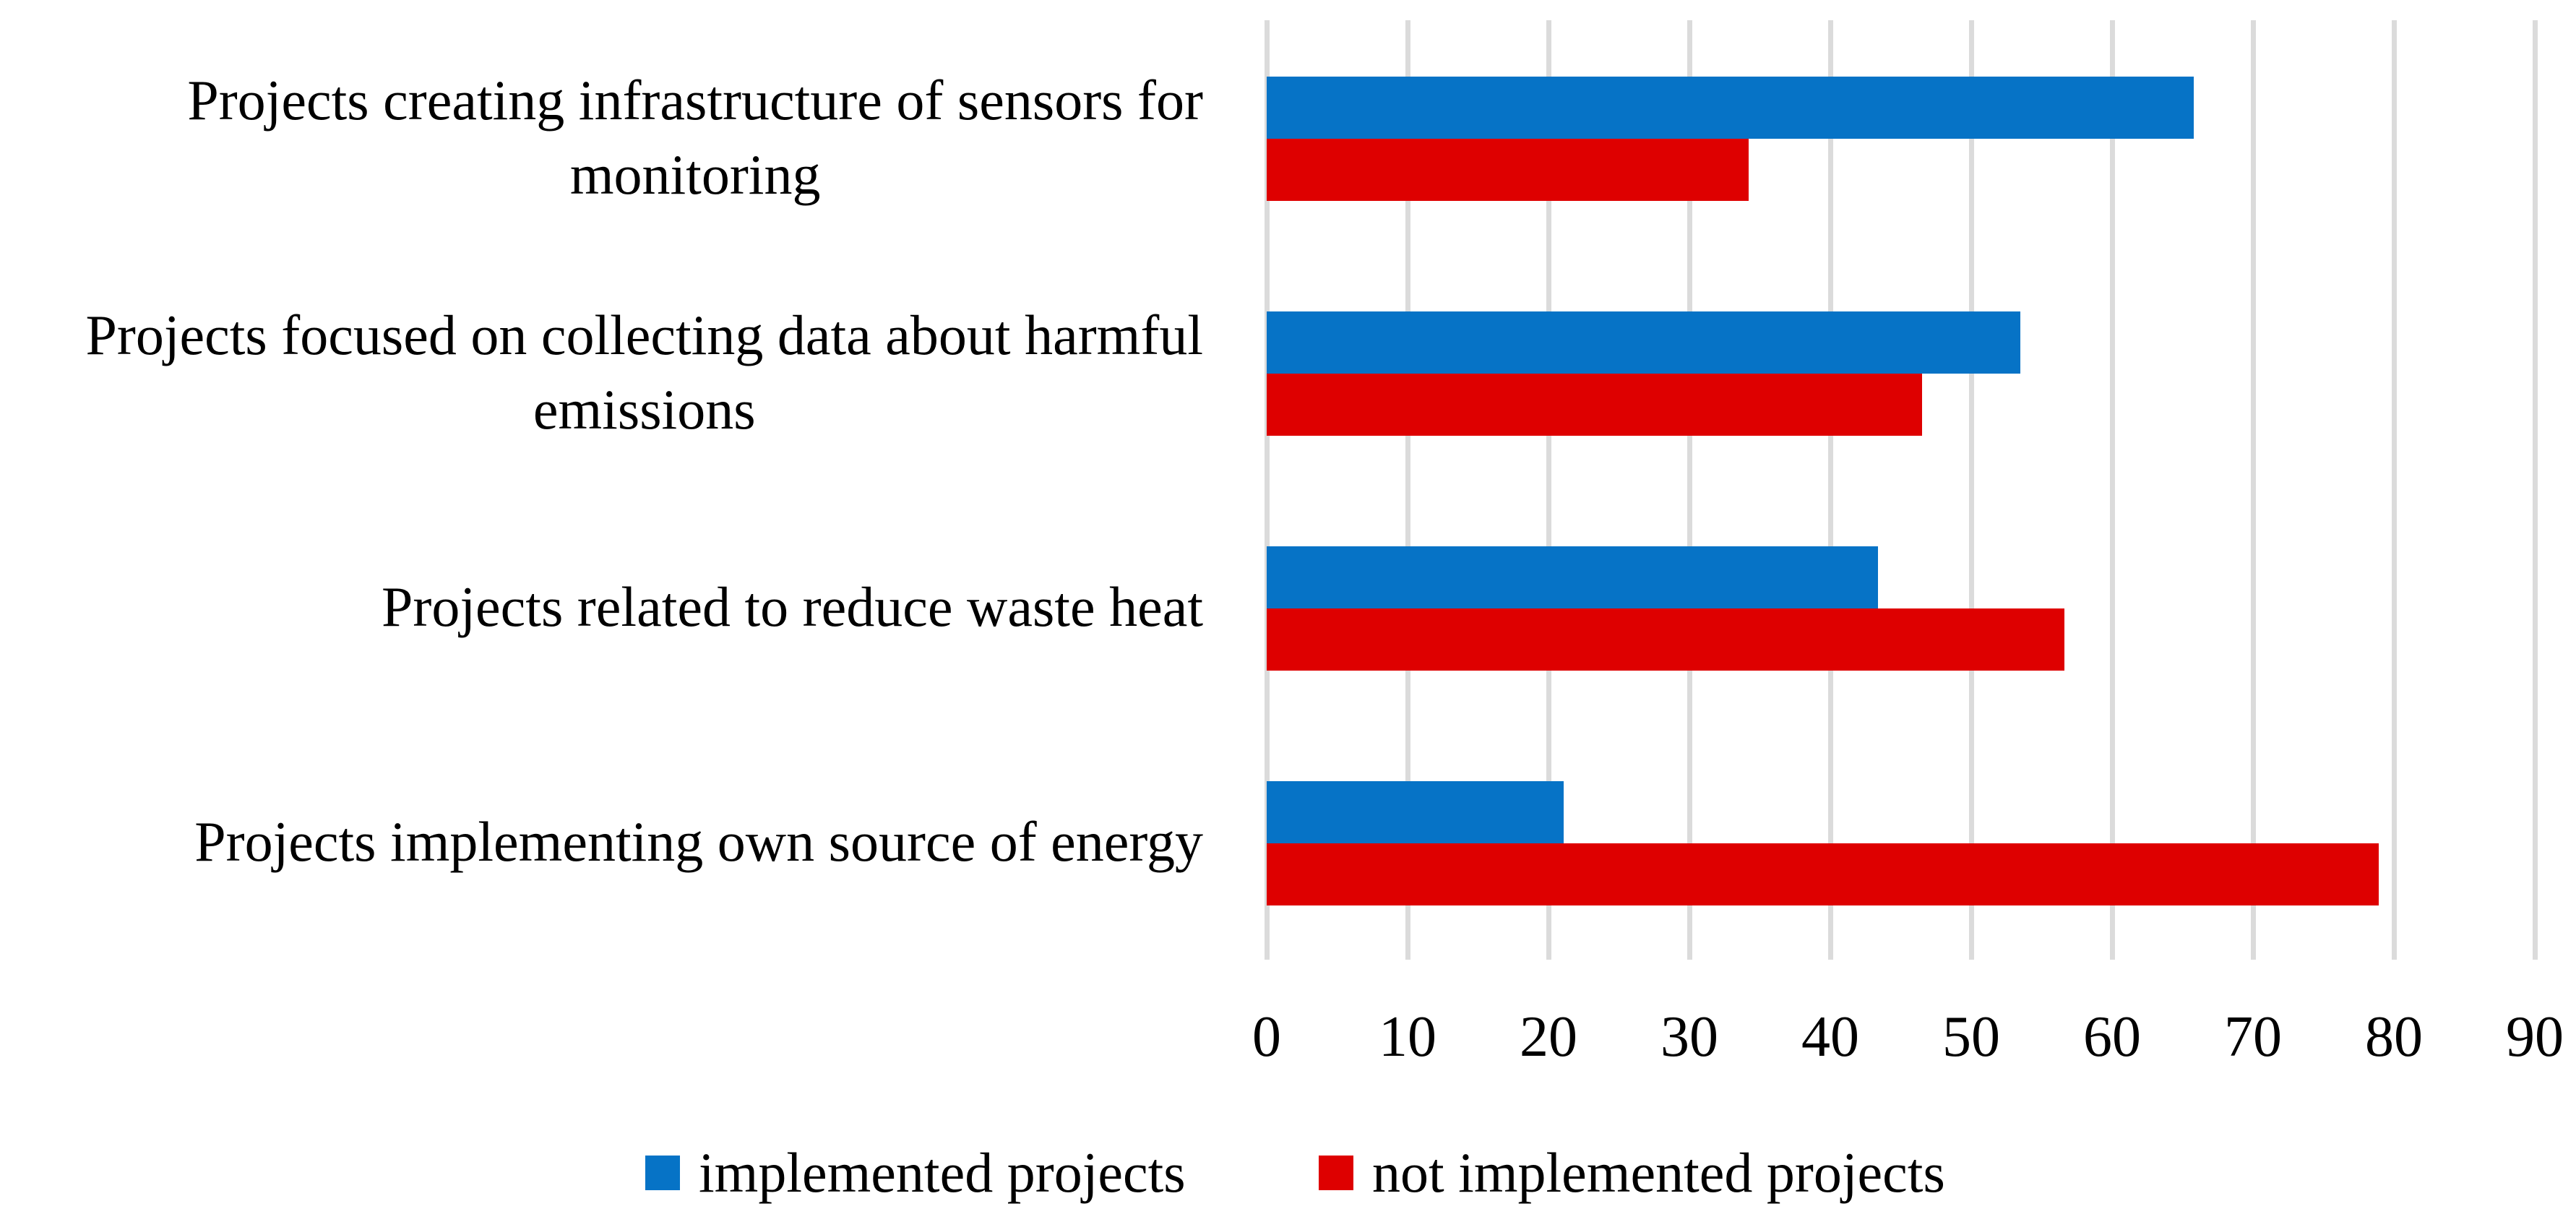 The height and width of the screenshot is (1222, 2576). Describe the element at coordinates (1730, 108) in the screenshot. I see `bar-implemented-projects-row1` at that location.